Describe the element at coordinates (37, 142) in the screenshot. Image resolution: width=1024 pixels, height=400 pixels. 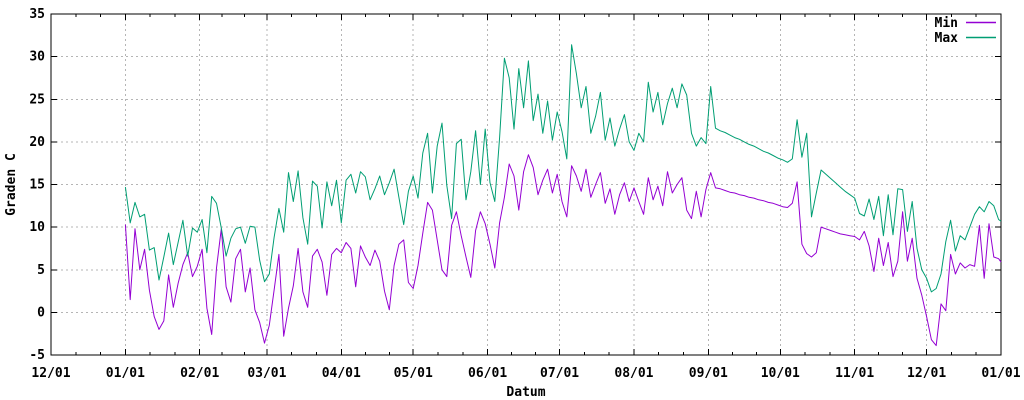
I see `y-tick-label: 20` at that location.